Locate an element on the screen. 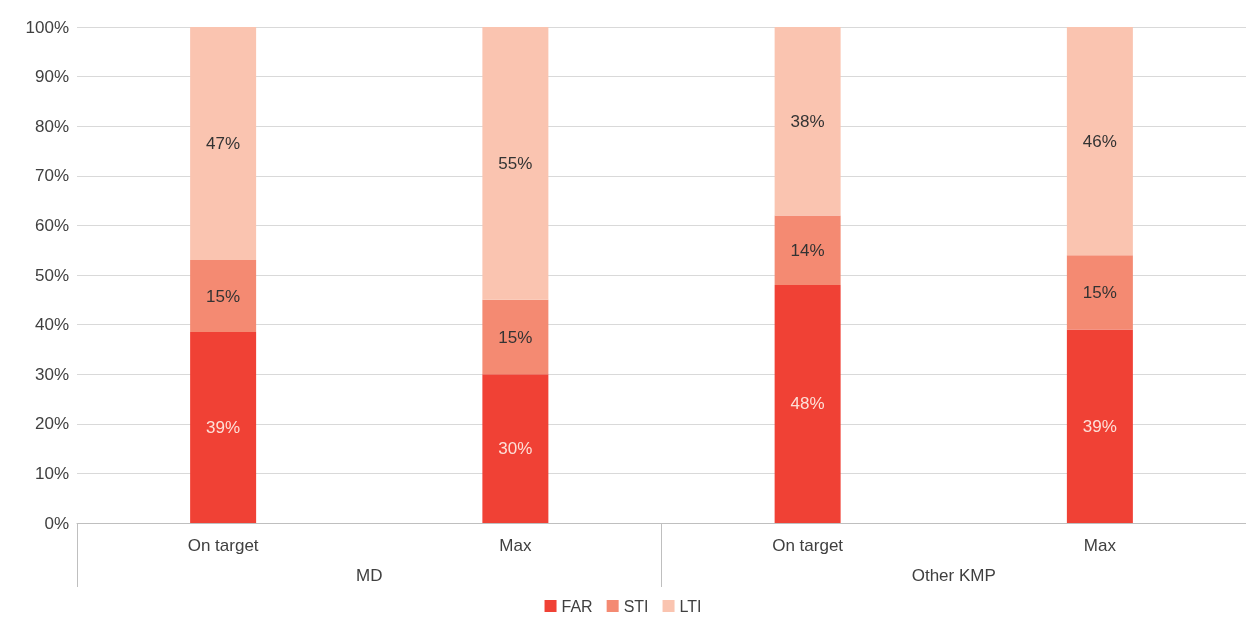 This screenshot has height=619, width=1246. data-label: 55% is located at coordinates (515, 163).